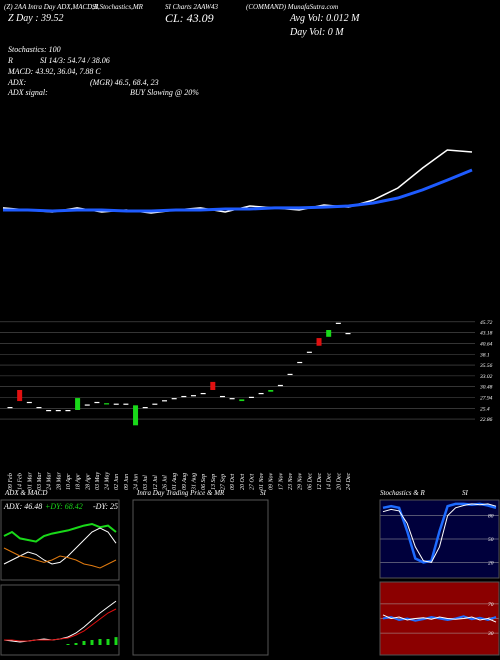  What do you see at coordinates (30, 481) in the screenshot?
I see `x-tick-label: 01 Mar` at bounding box center [30, 481].